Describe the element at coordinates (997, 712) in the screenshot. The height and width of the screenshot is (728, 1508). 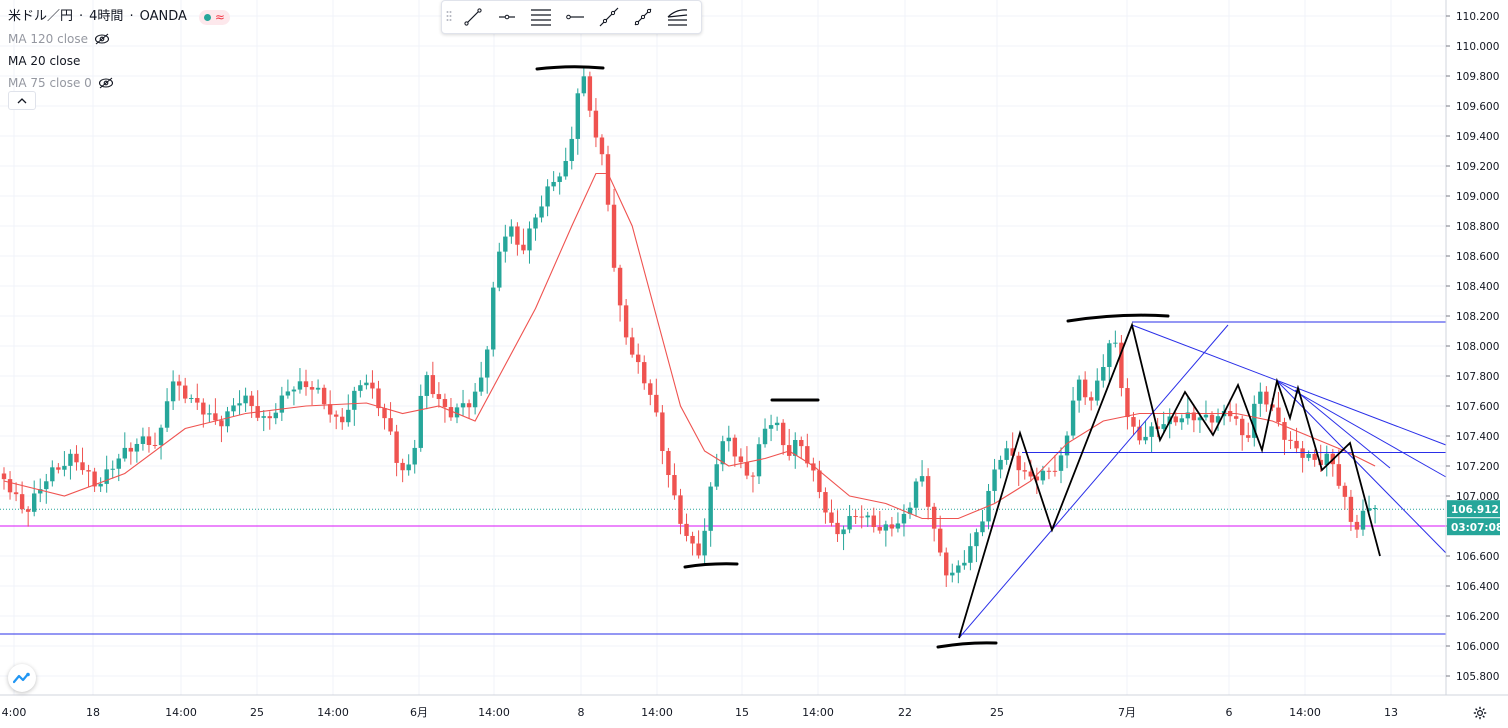
I see `time-tick-label: 25` at that location.